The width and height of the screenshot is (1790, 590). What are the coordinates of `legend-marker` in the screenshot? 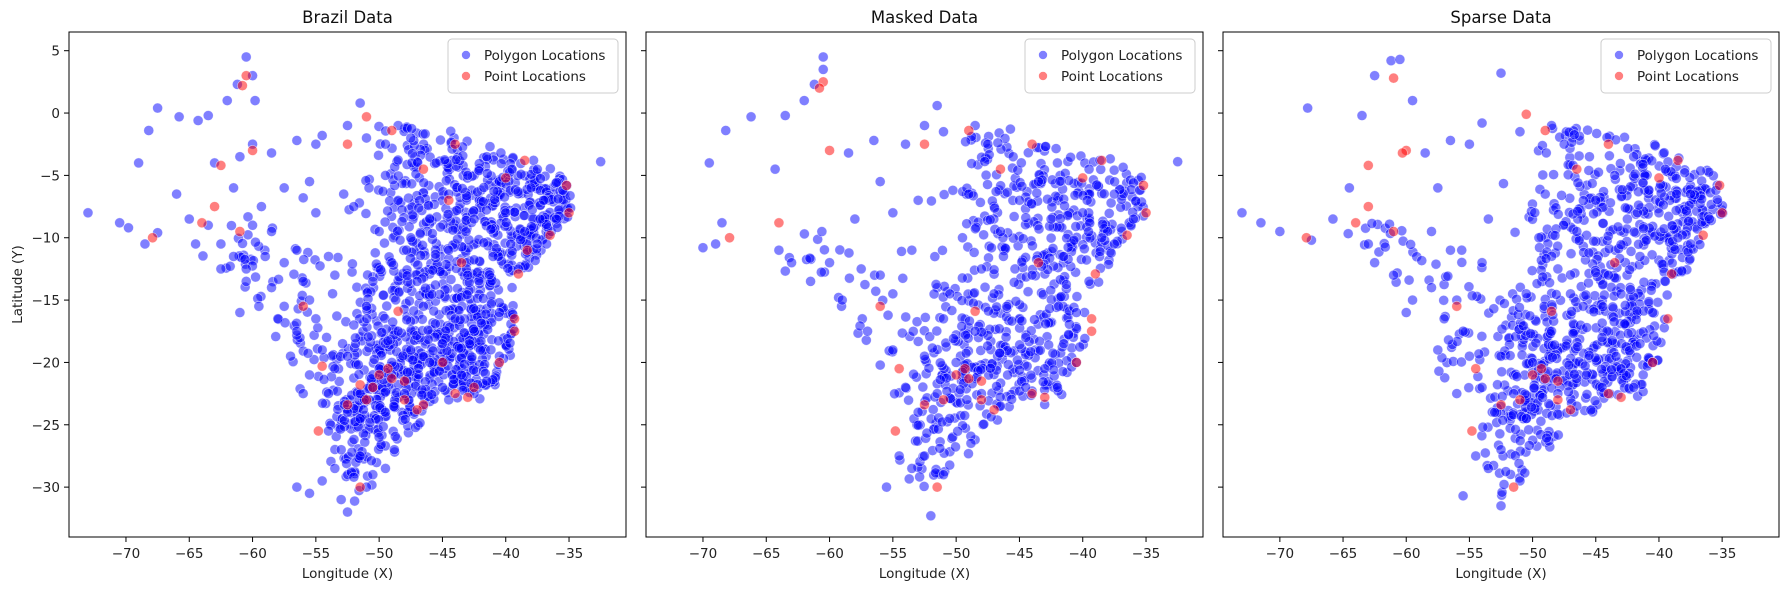 It's located at (466, 76).